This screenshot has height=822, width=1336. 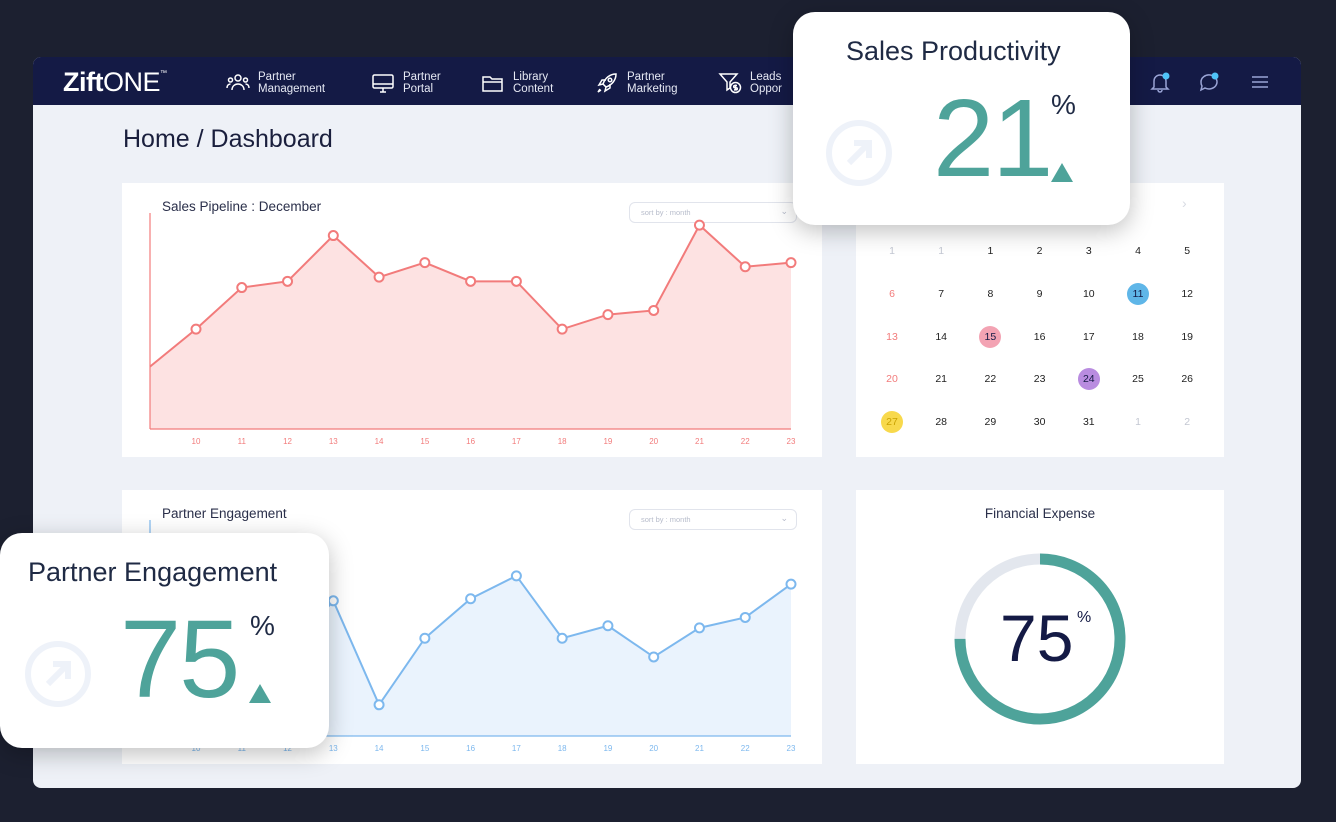 I want to click on x-tick-label: 19, so click(x=607, y=441).